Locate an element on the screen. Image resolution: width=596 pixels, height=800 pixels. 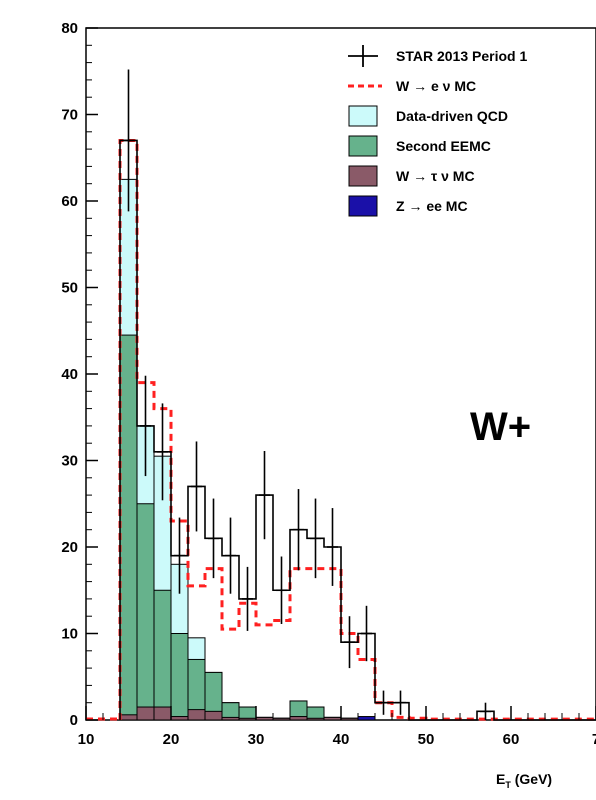
x-axis-title-main: E is located at coordinates (500, 779).